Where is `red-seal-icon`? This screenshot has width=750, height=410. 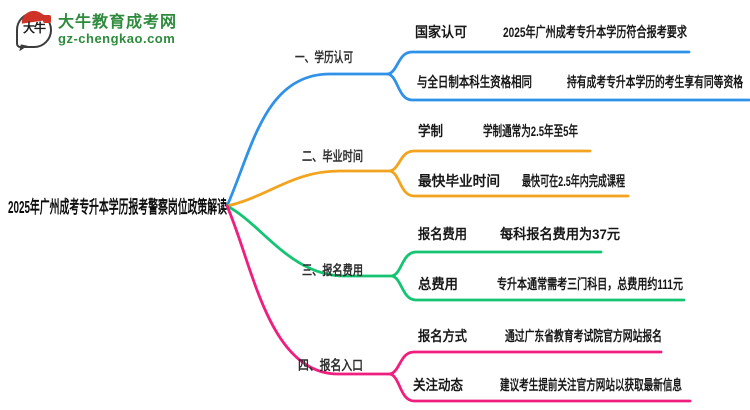
red-seal-icon is located at coordinates (47, 19).